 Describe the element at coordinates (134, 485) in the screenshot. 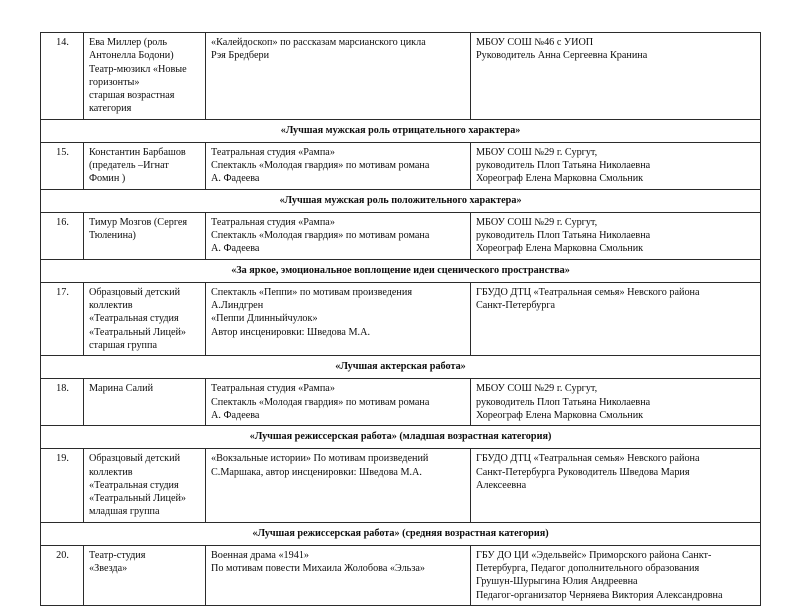

I see `cell-line: «Театральная студия` at that location.